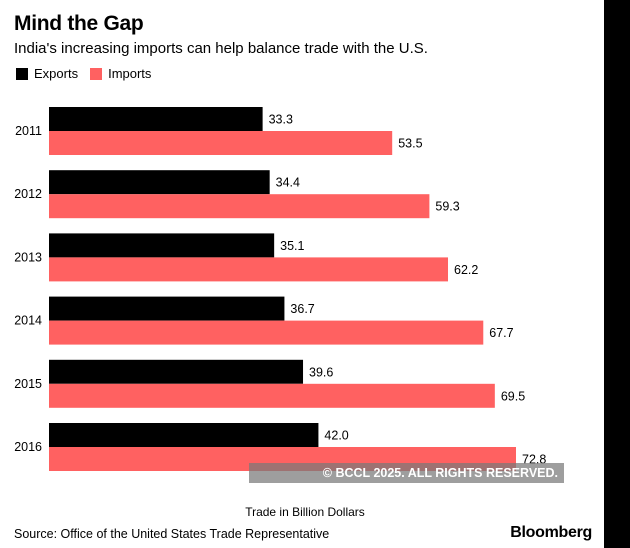 The width and height of the screenshot is (630, 548). Describe the element at coordinates (501, 333) in the screenshot. I see `data-label-imports-2014: 67.7` at that location.